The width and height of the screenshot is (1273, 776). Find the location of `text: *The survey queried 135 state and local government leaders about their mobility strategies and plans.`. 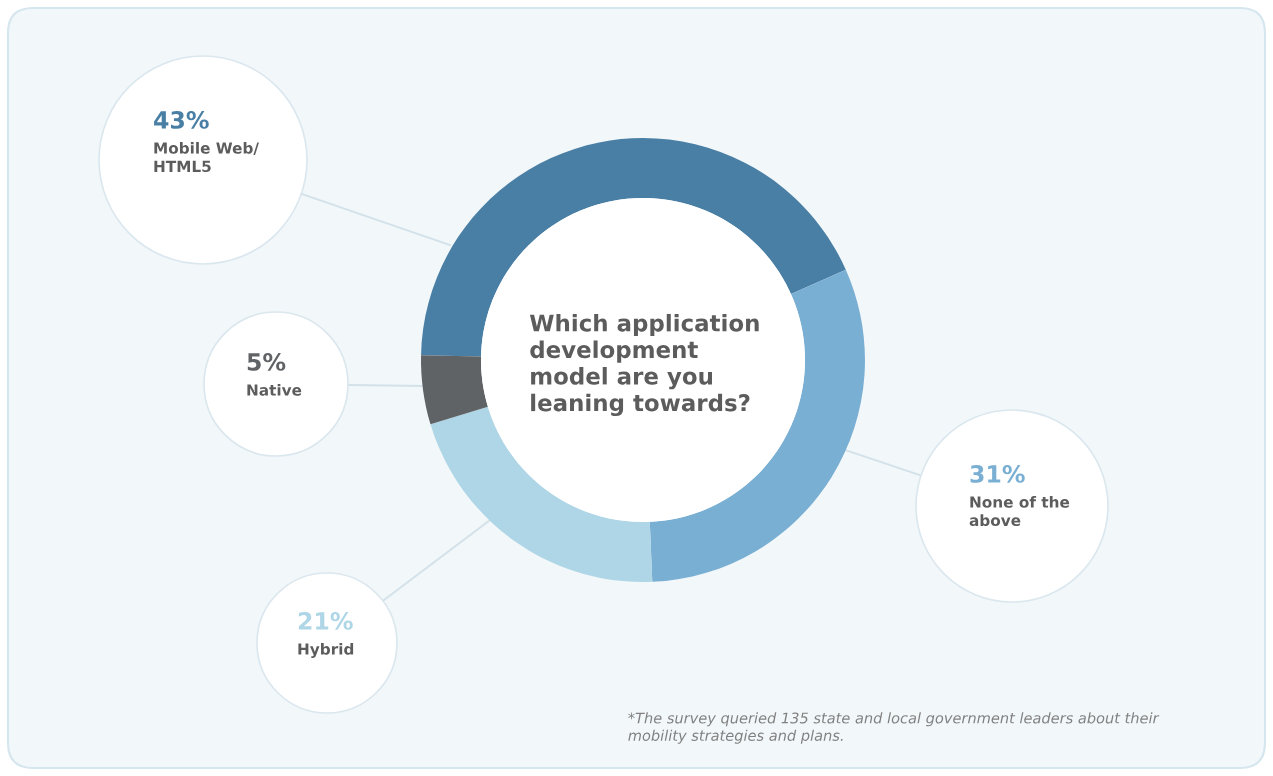

text: *The survey queried 135 state and local government leaders about their mobility strategies and plans. is located at coordinates (894, 728).